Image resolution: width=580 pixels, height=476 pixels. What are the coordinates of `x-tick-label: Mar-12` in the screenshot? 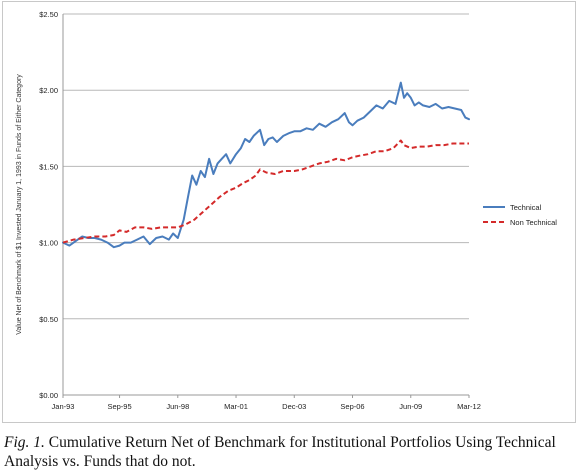 It's located at (469, 406).